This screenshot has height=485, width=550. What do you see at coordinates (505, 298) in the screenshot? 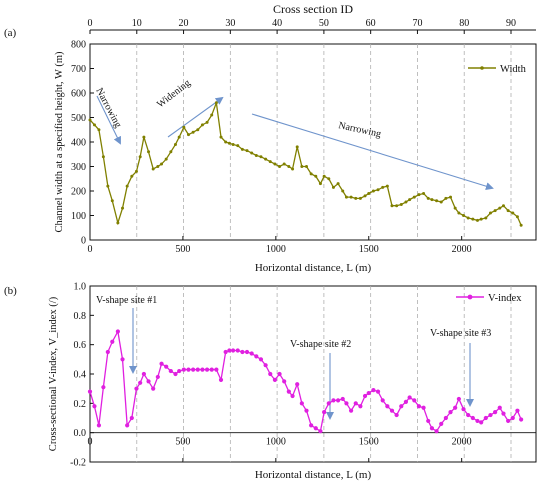
I see `legend-vindex-label: V-index` at bounding box center [505, 298].